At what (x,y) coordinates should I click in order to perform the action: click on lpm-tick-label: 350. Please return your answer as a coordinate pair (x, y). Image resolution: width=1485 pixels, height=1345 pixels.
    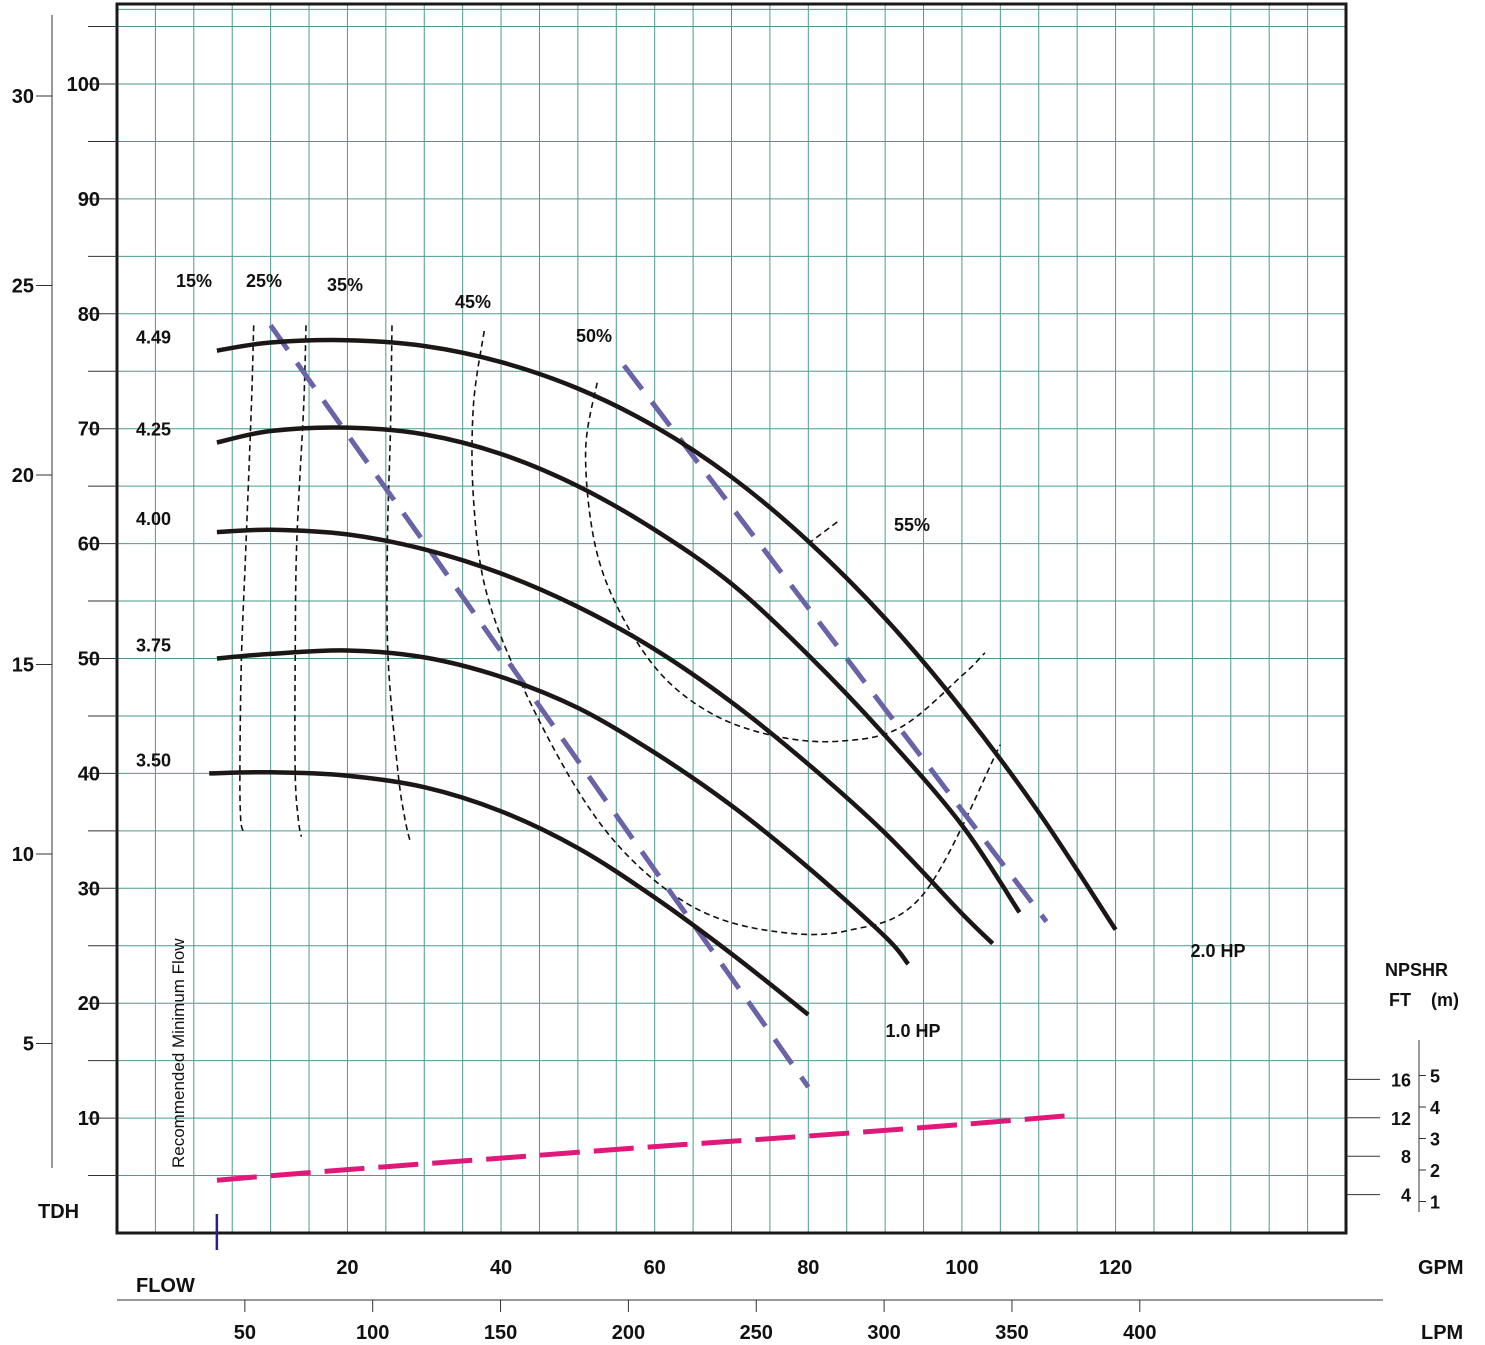
    Looking at the image, I should click on (1011, 1333).